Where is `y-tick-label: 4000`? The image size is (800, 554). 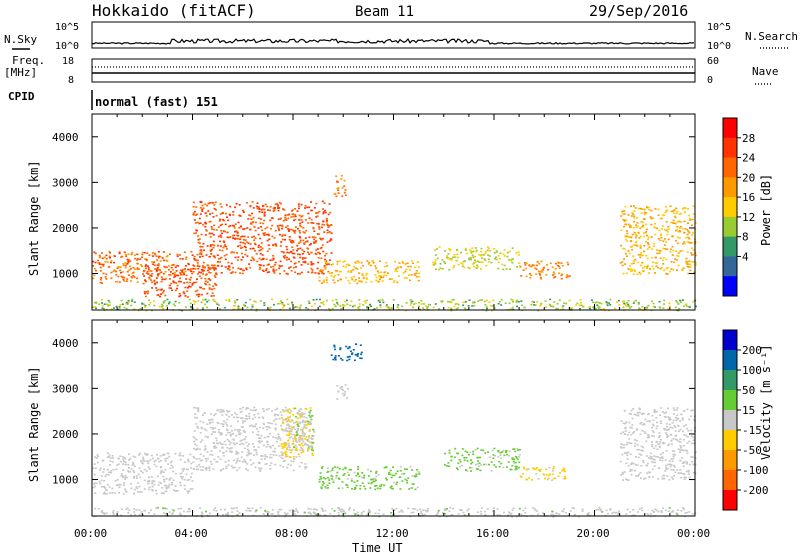 y-tick-label: 4000 is located at coordinates (65, 137).